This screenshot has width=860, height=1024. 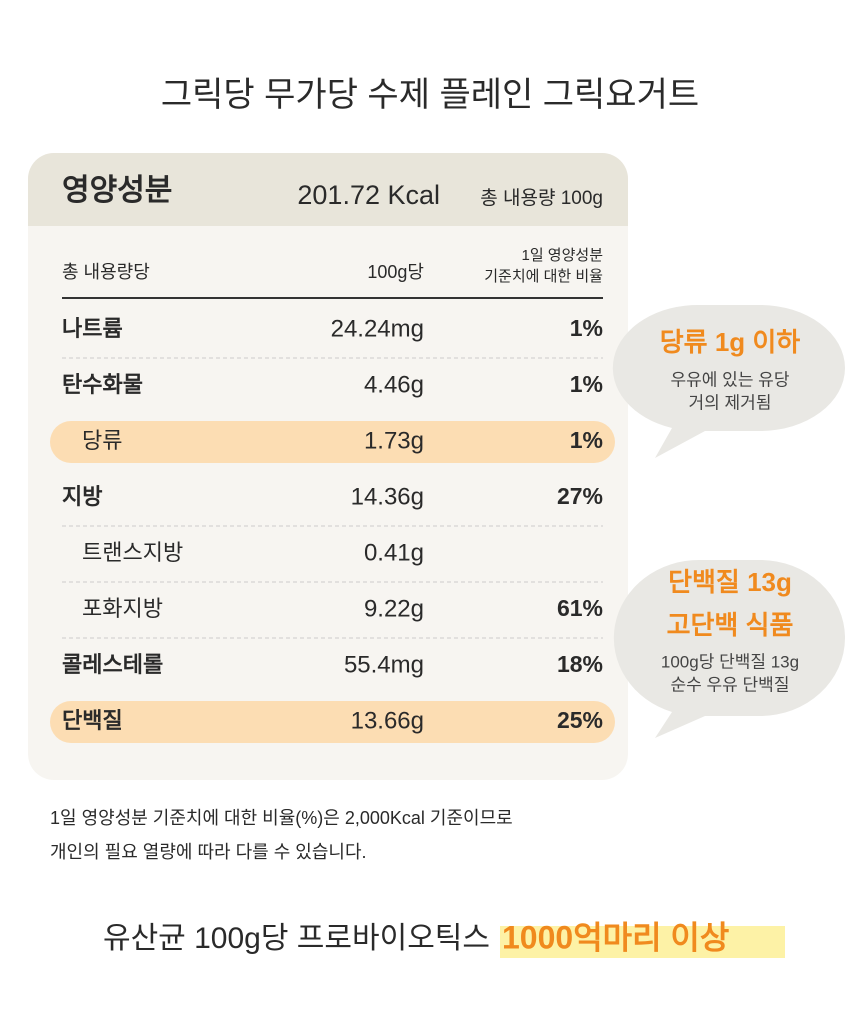 I want to click on row-percent: 18%, so click(x=580, y=664).